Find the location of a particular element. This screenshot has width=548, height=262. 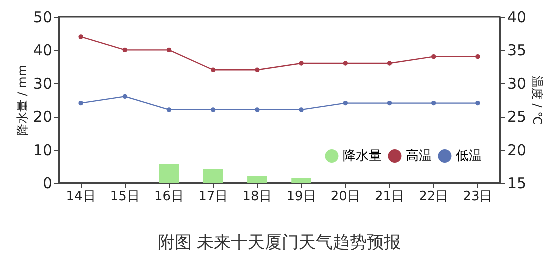

y-tick-label: 20 is located at coordinates (42, 117).